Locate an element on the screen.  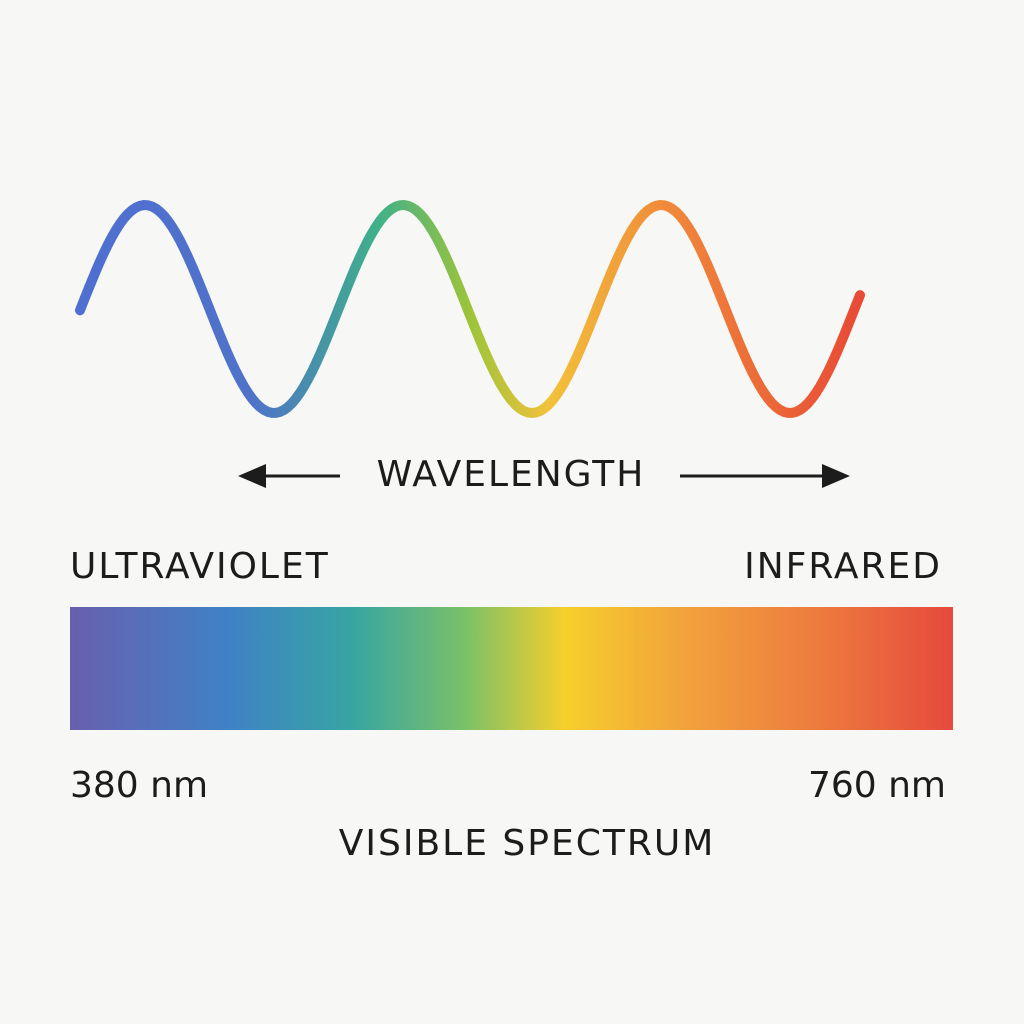
ultraviolet-label: ULTRAVIOLET is located at coordinates (200, 566).